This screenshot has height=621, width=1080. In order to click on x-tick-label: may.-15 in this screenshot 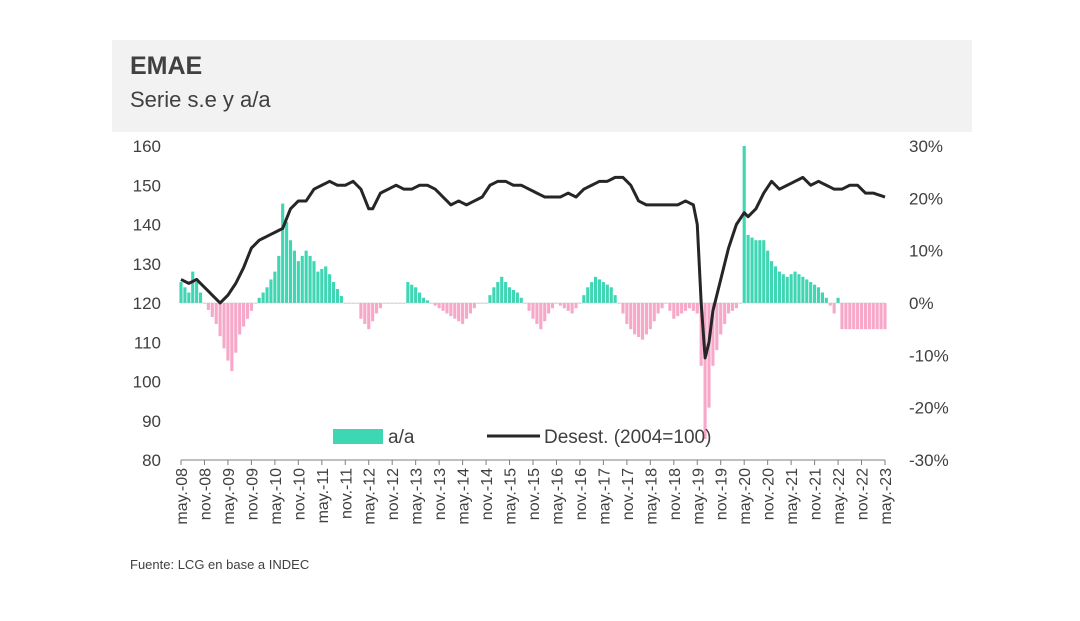, I will do `click(511, 496)`.